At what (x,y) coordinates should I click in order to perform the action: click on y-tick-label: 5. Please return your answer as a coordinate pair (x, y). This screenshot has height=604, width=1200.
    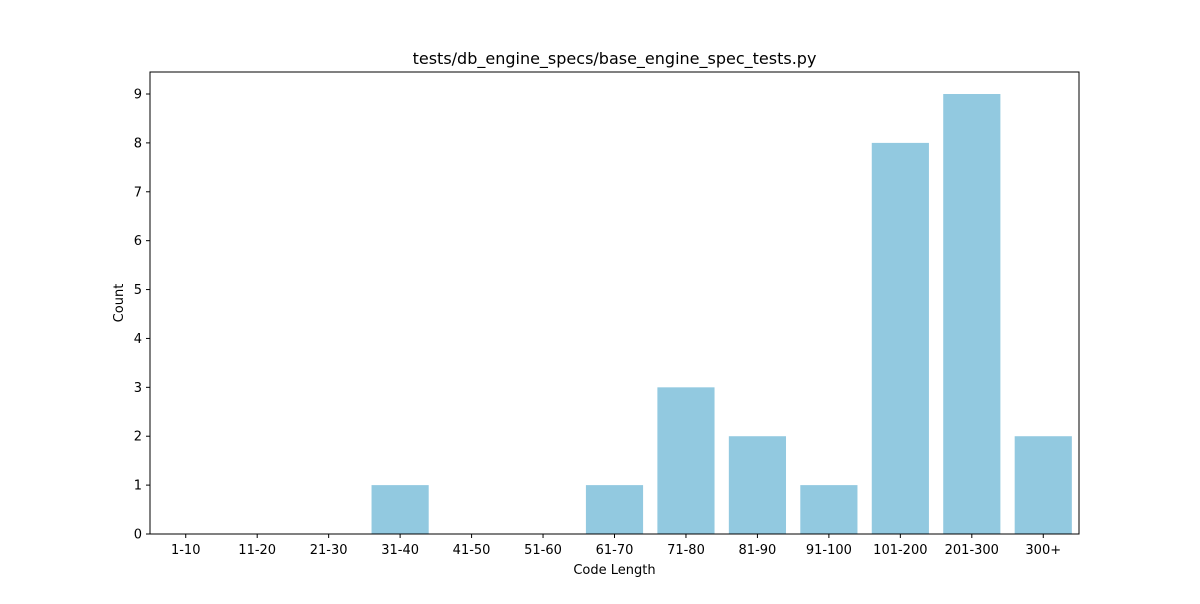
    Looking at the image, I should click on (138, 290).